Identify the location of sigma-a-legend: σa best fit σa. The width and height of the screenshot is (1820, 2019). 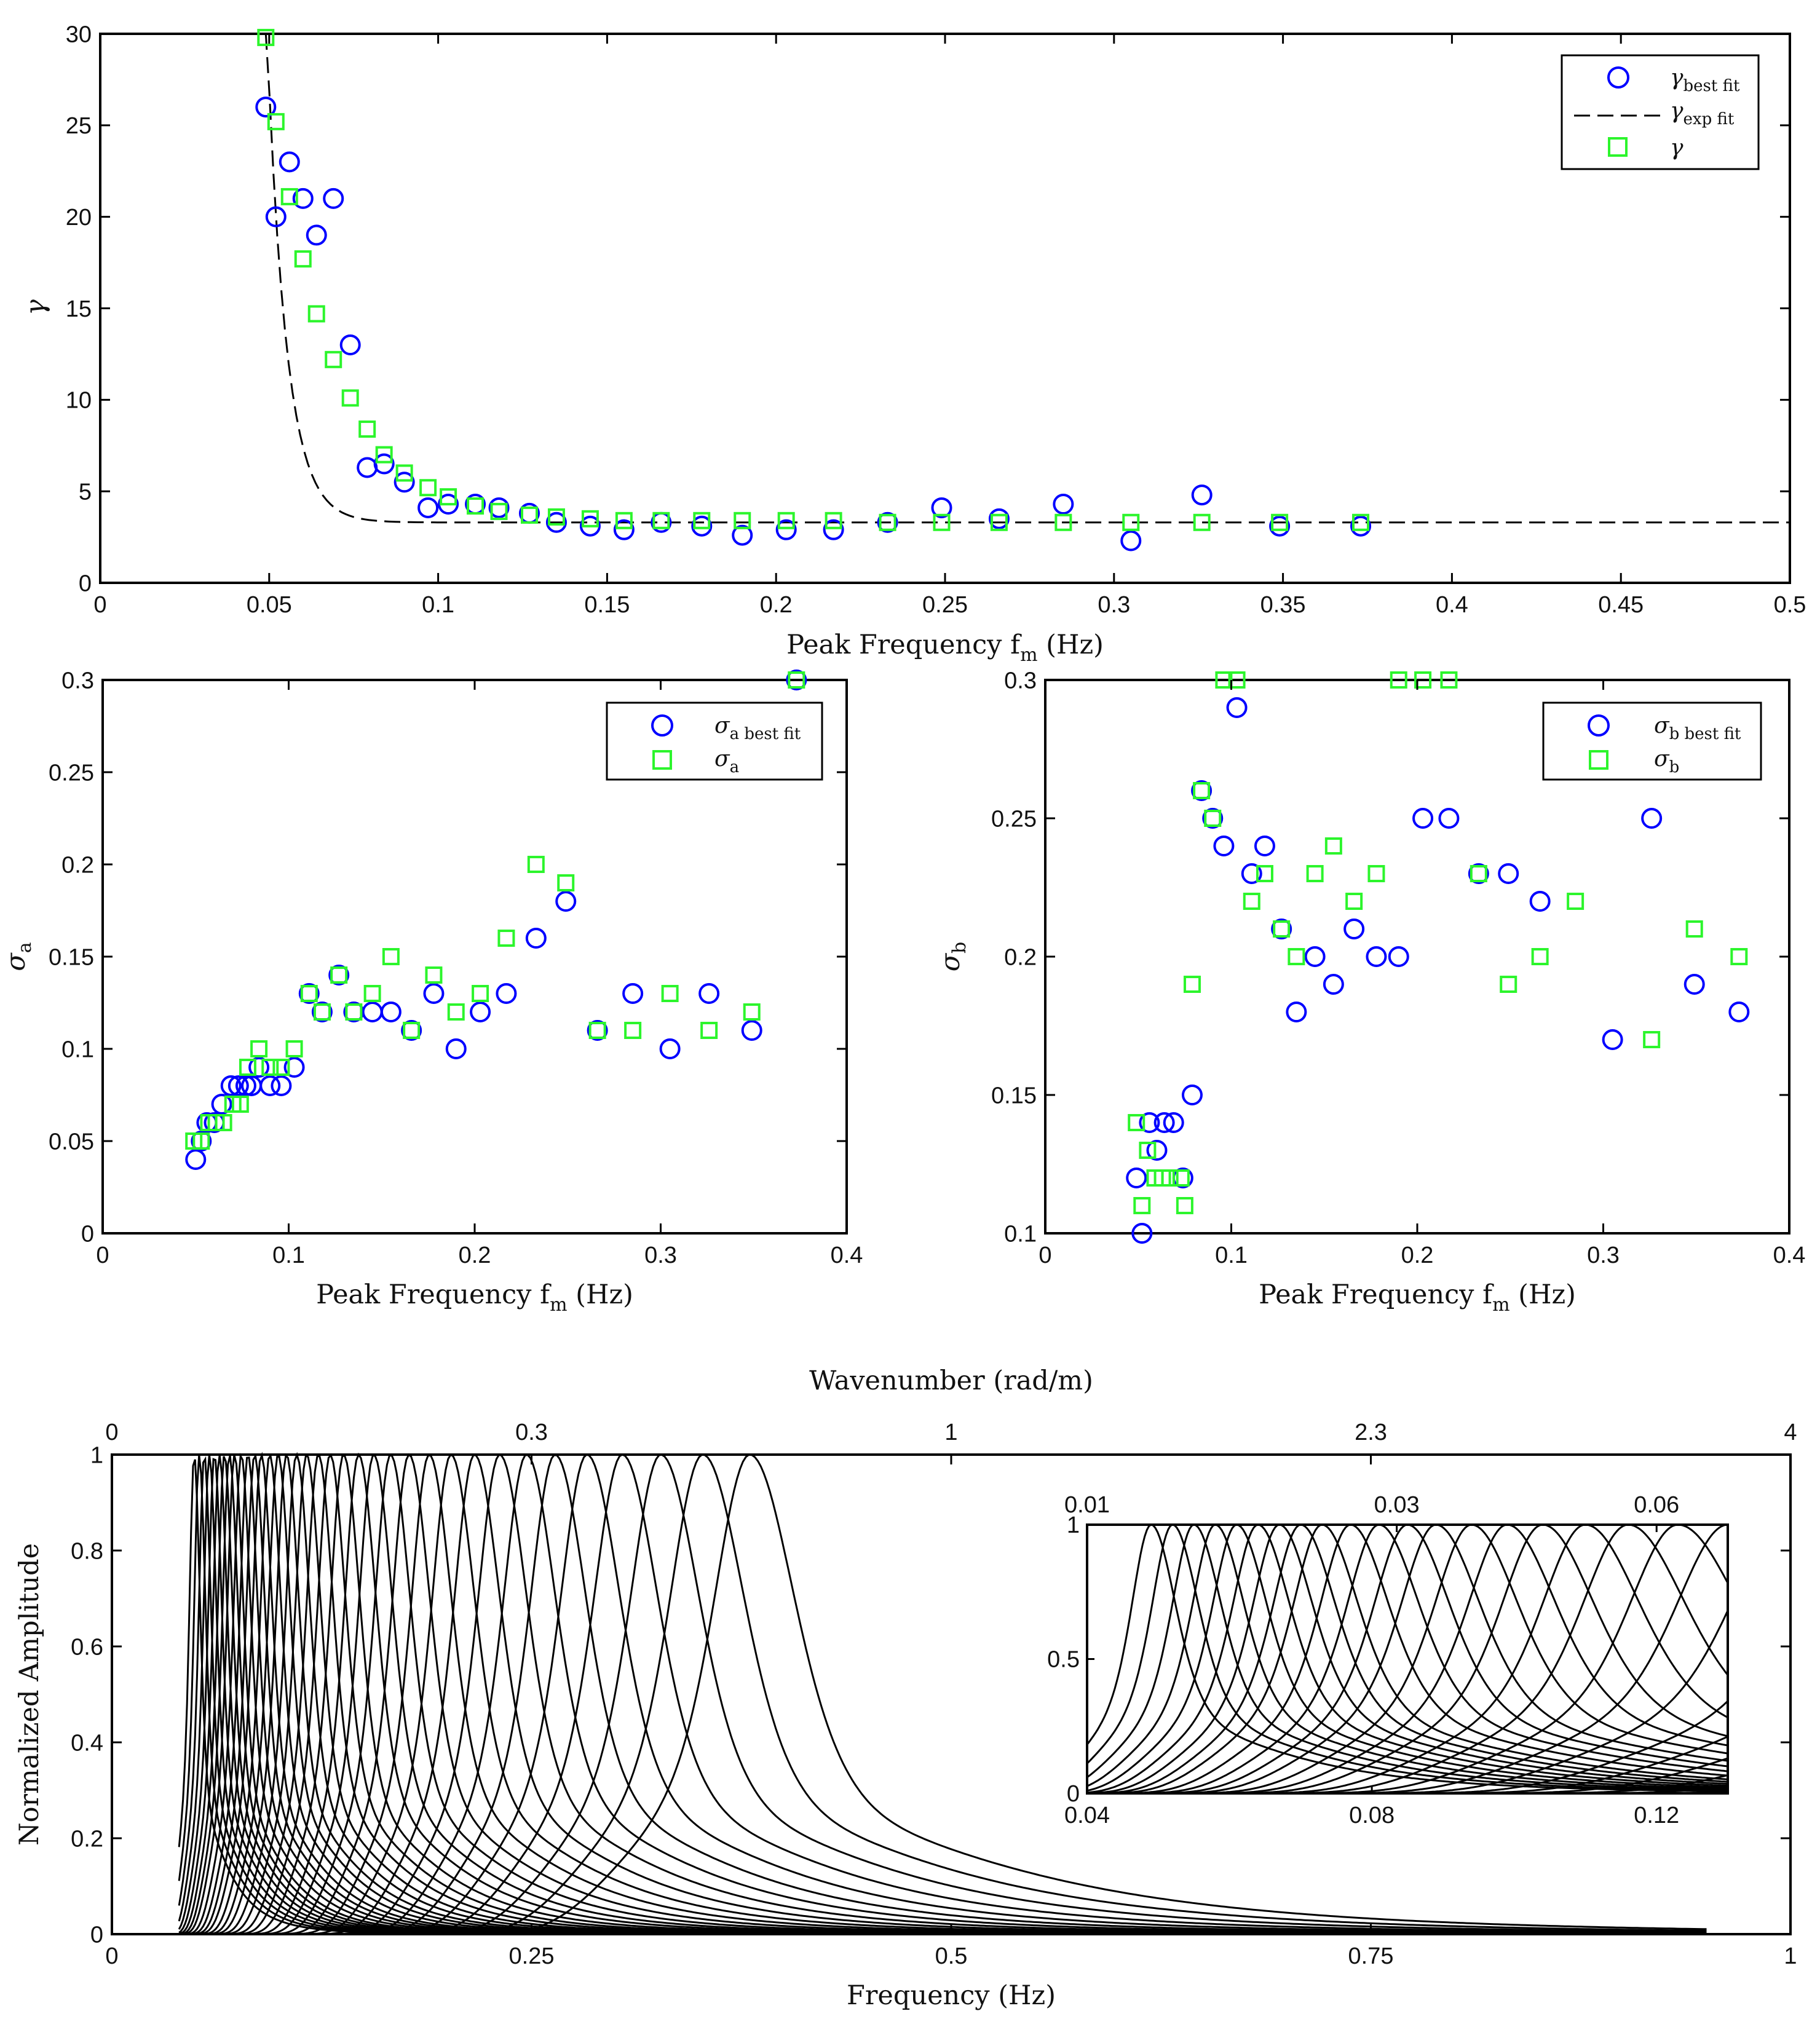
(715, 741).